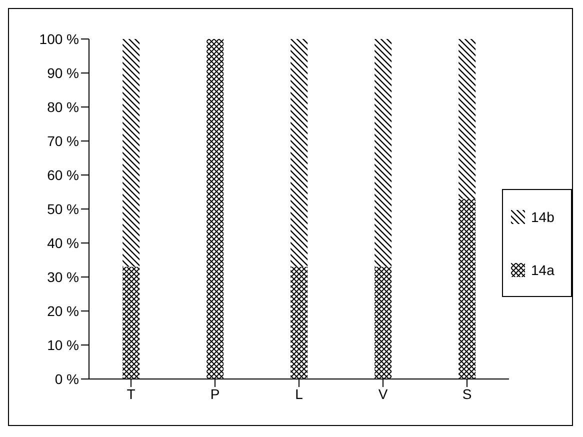 The height and width of the screenshot is (437, 583). What do you see at coordinates (63, 208) in the screenshot?
I see `y-tick-label: 50 %` at bounding box center [63, 208].